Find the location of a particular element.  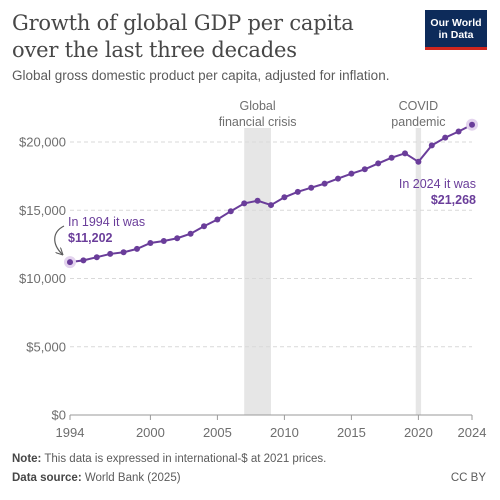

x-tick-label-3: 2010 is located at coordinates (284, 432).